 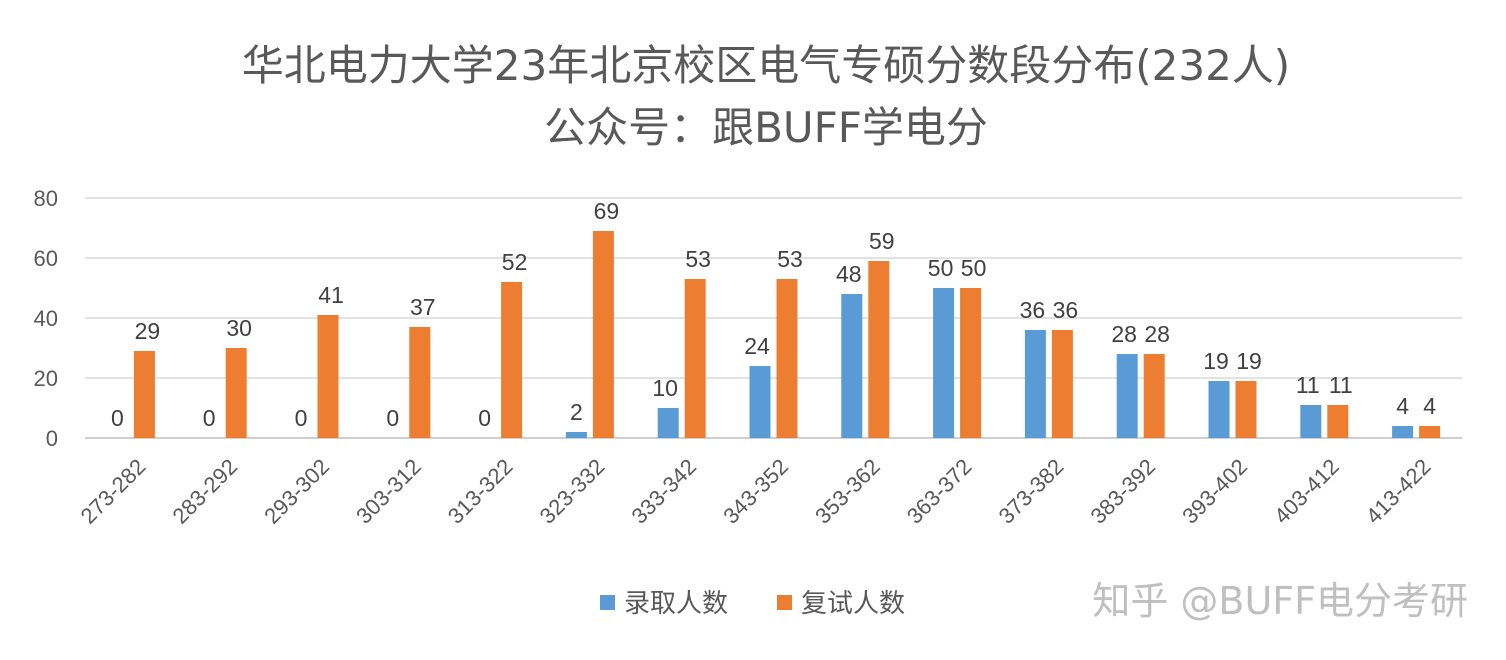 What do you see at coordinates (1308, 385) in the screenshot?
I see `data-label-admitted: 11` at bounding box center [1308, 385].